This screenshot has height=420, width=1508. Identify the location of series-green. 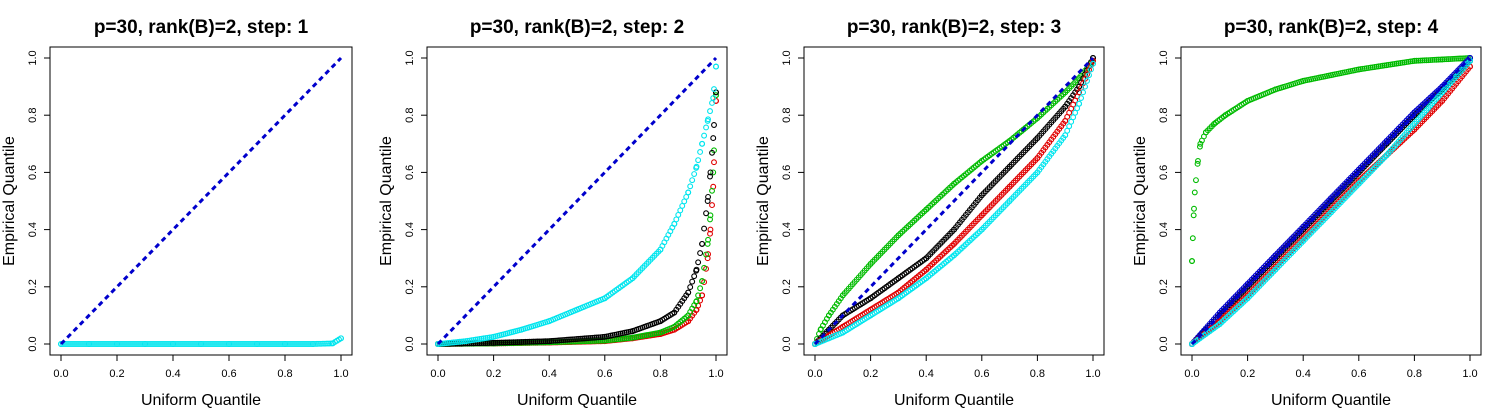
(1331, 160).